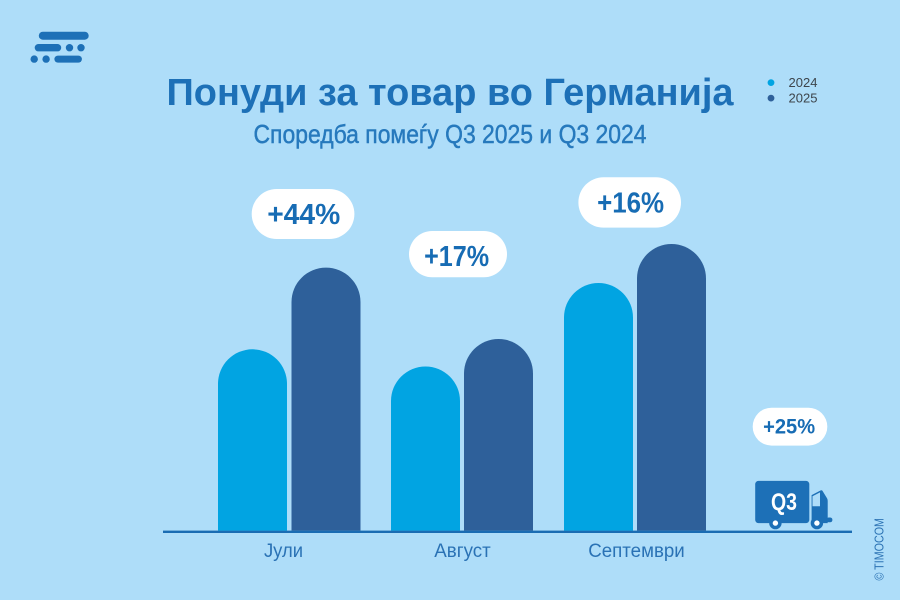 This screenshot has width=900, height=600. What do you see at coordinates (879, 549) in the screenshot?
I see `svg-text: © TIMOCOM` at bounding box center [879, 549].